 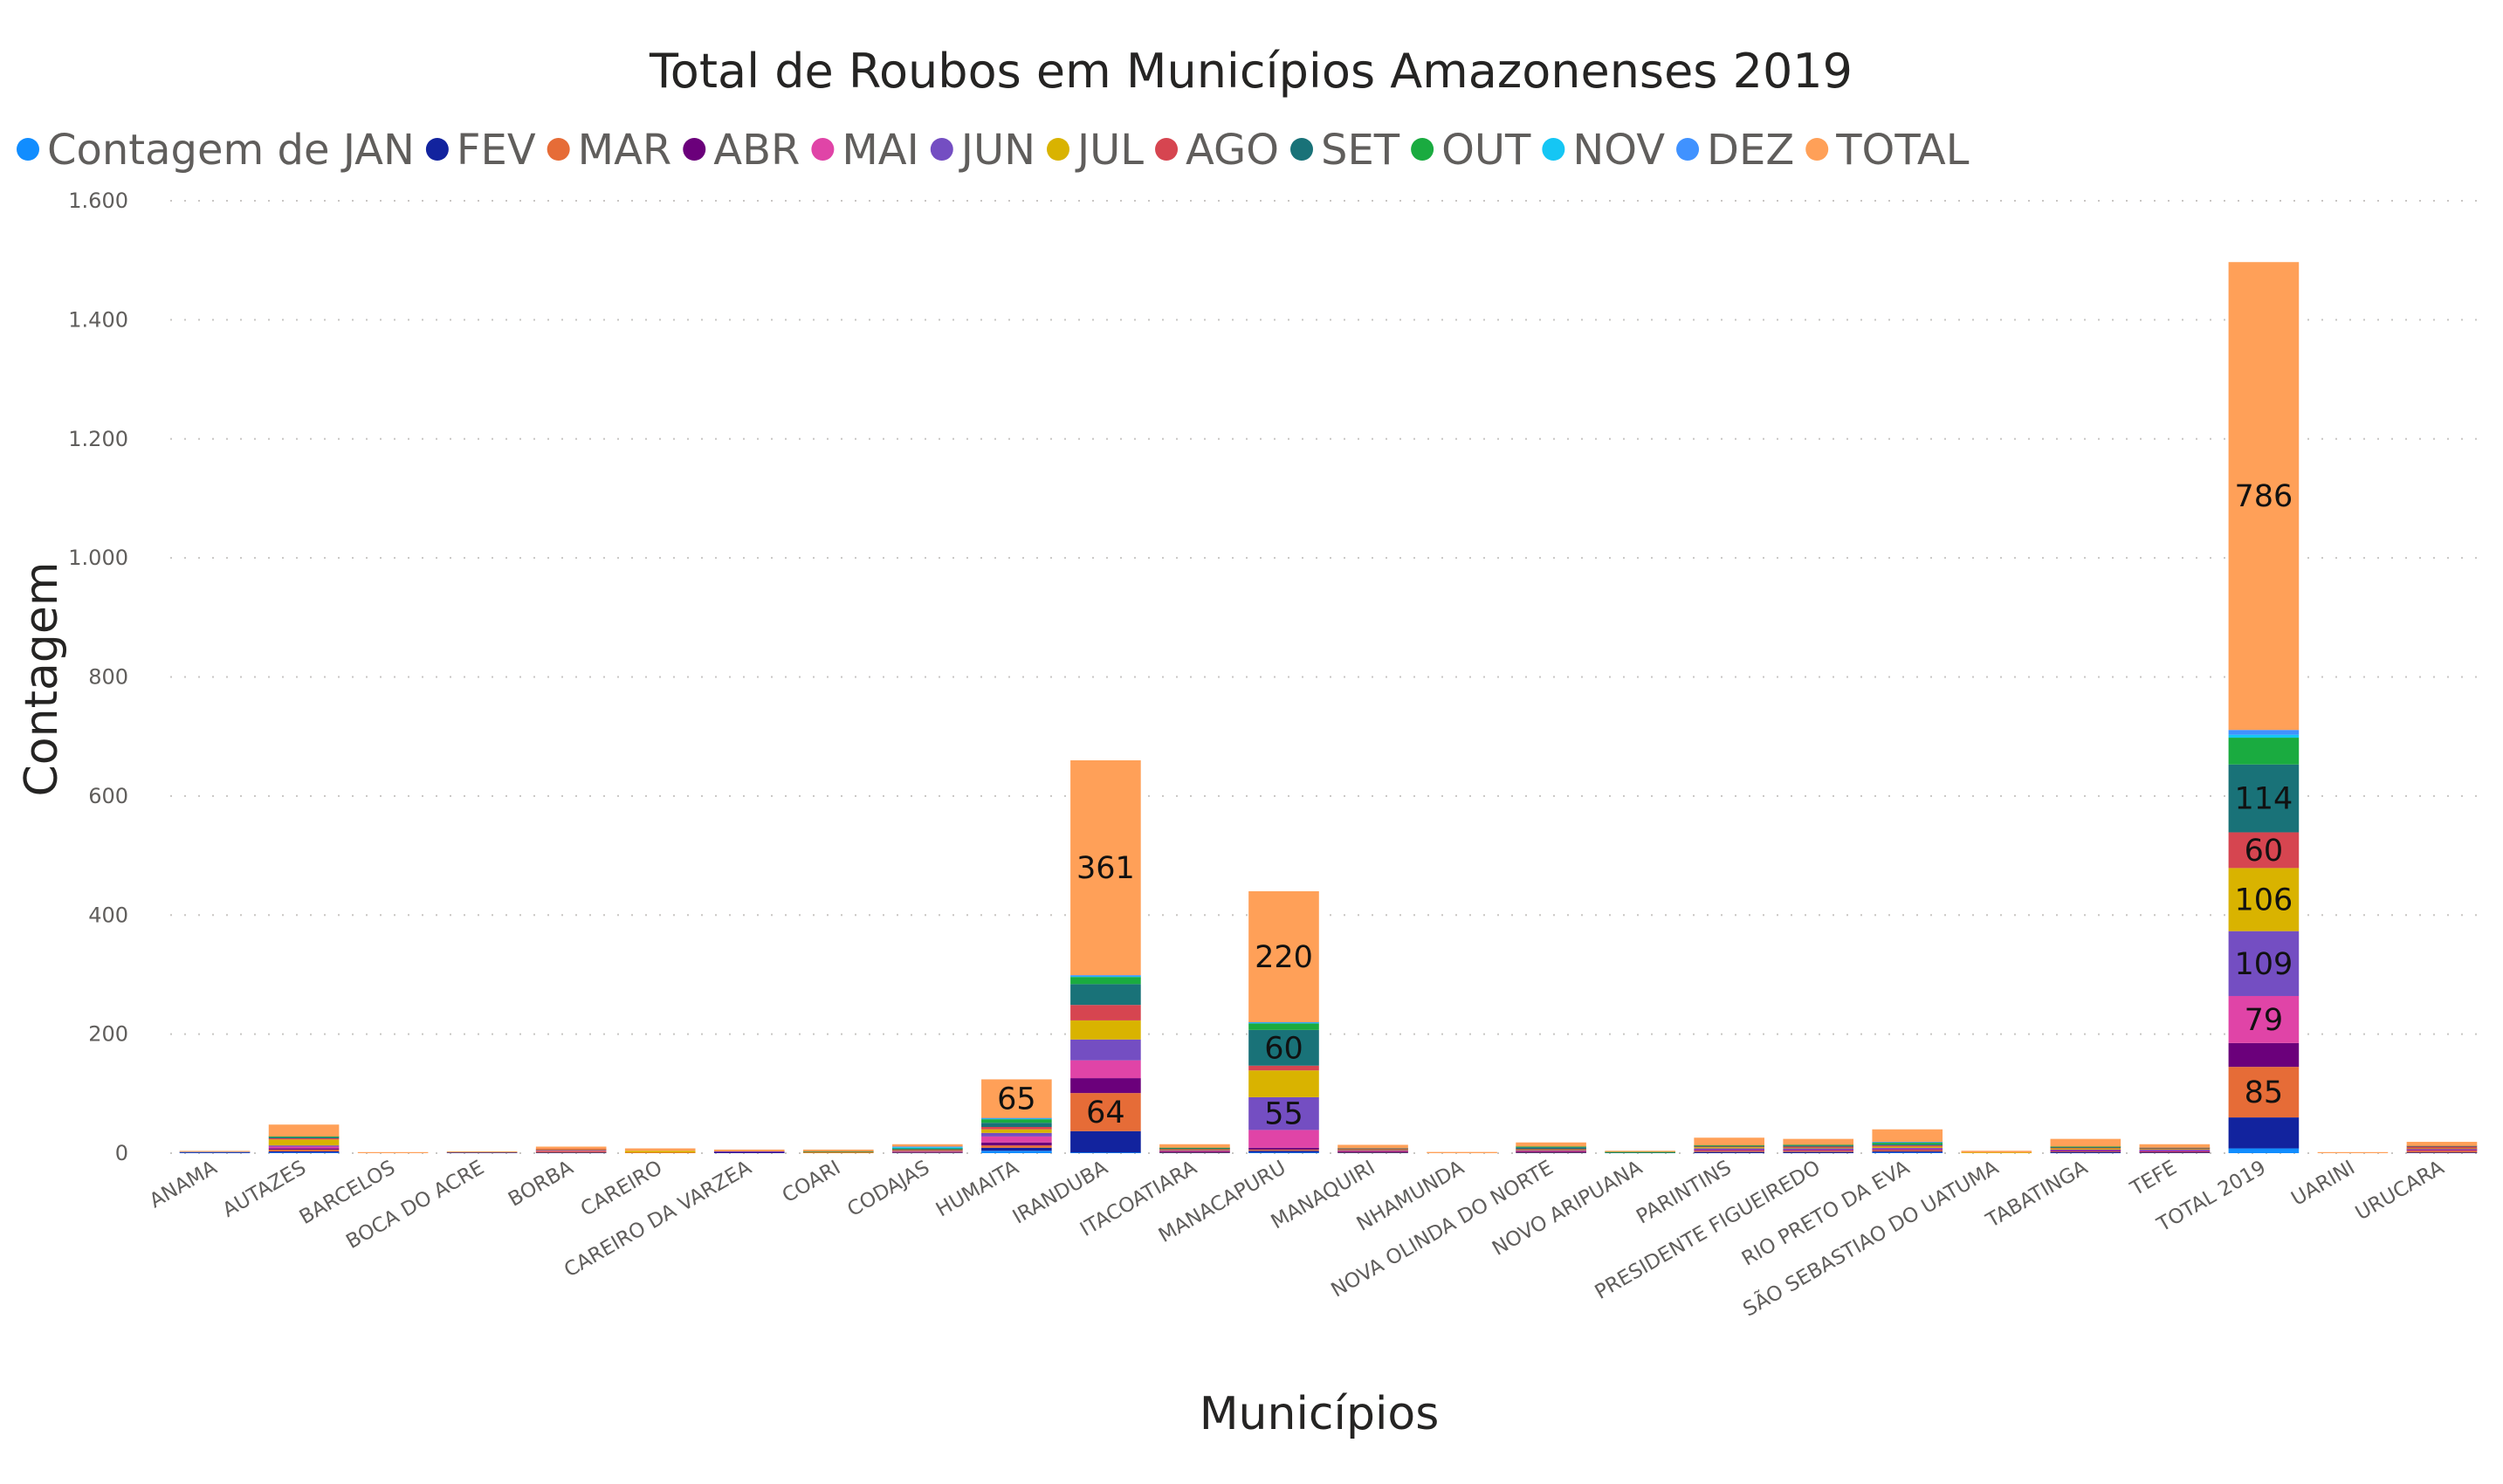 I want to click on bar-segment-tefe-set, so click(x=2175, y=1148).